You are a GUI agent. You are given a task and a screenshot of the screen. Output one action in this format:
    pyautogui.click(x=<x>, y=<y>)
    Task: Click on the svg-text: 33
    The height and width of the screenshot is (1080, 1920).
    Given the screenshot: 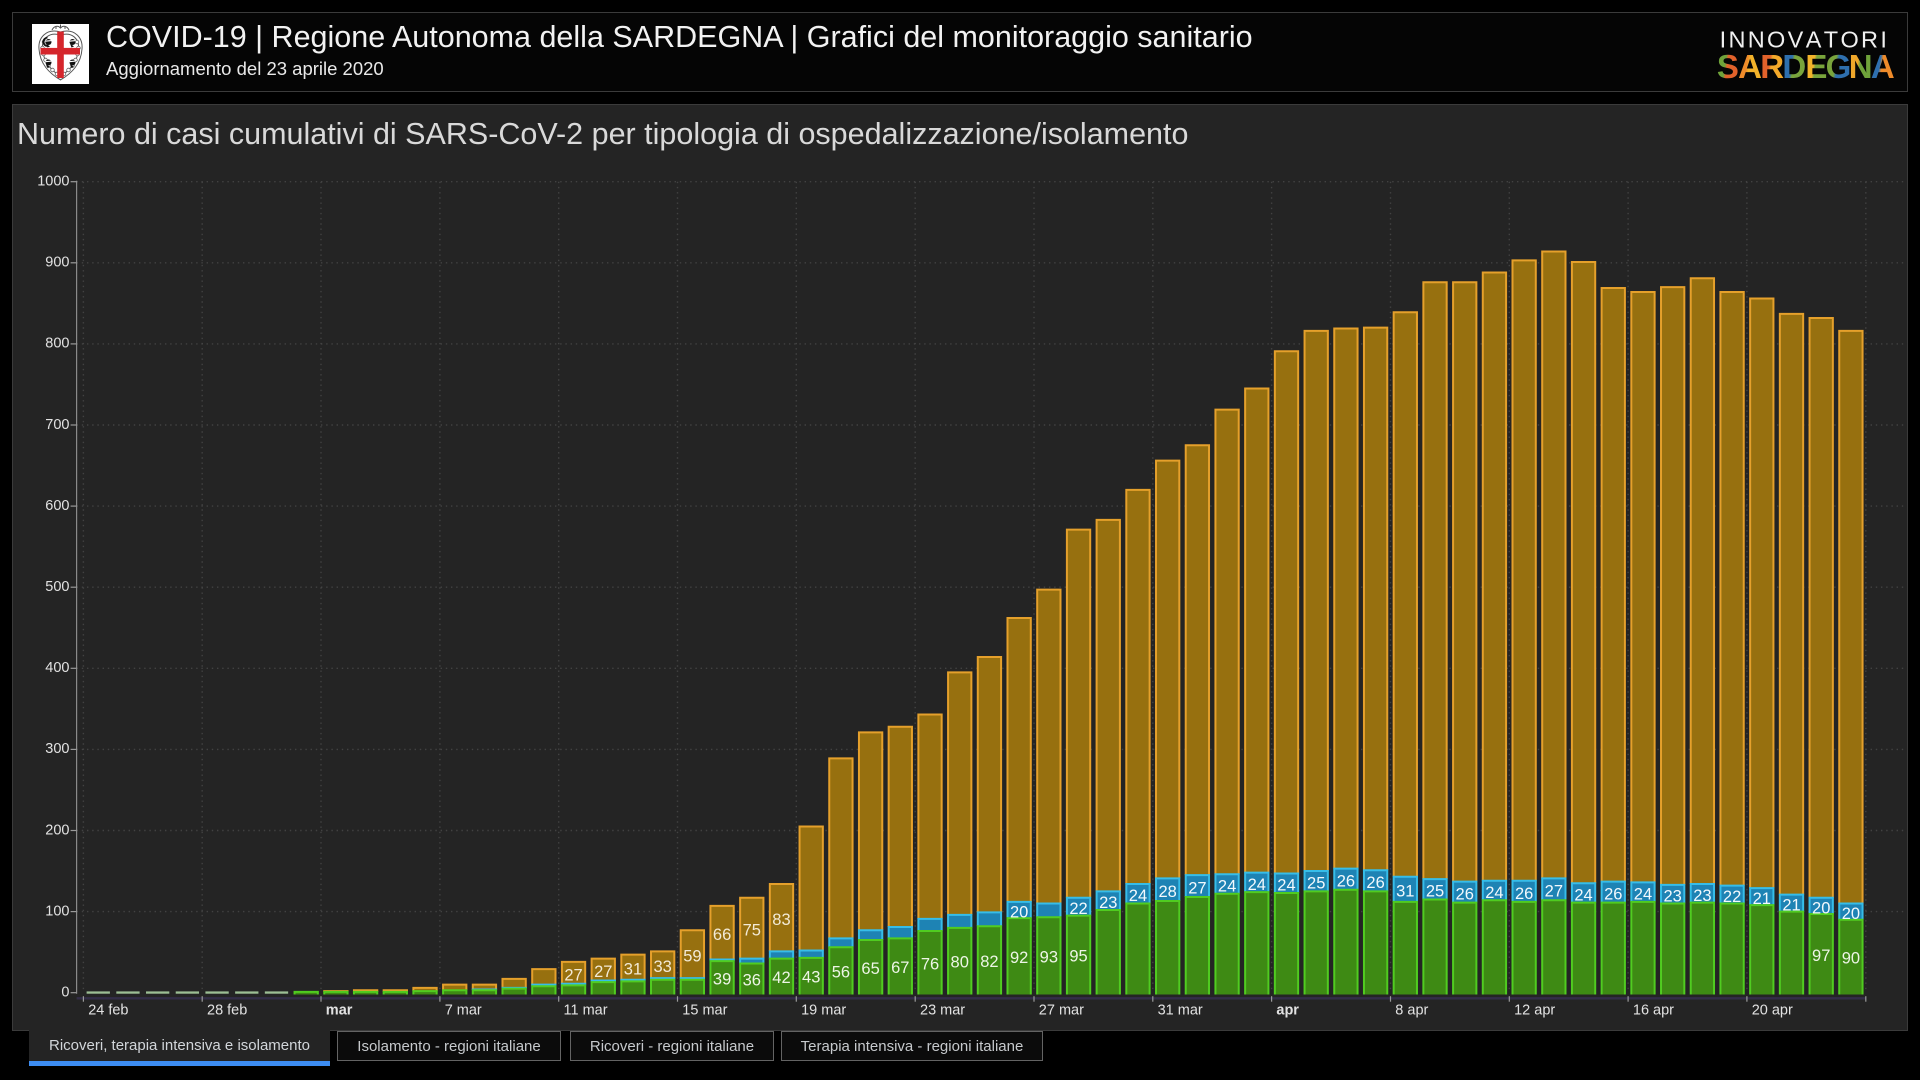 What is the action you would take?
    pyautogui.click(x=662, y=967)
    